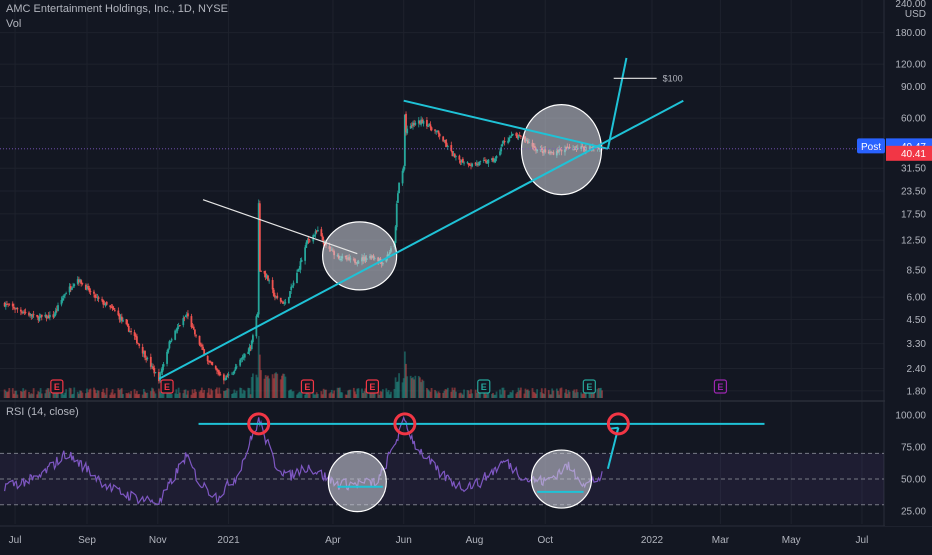 This screenshot has width=932, height=555. What do you see at coordinates (618, 424) in the screenshot?
I see `rsi-peak-marker` at bounding box center [618, 424].